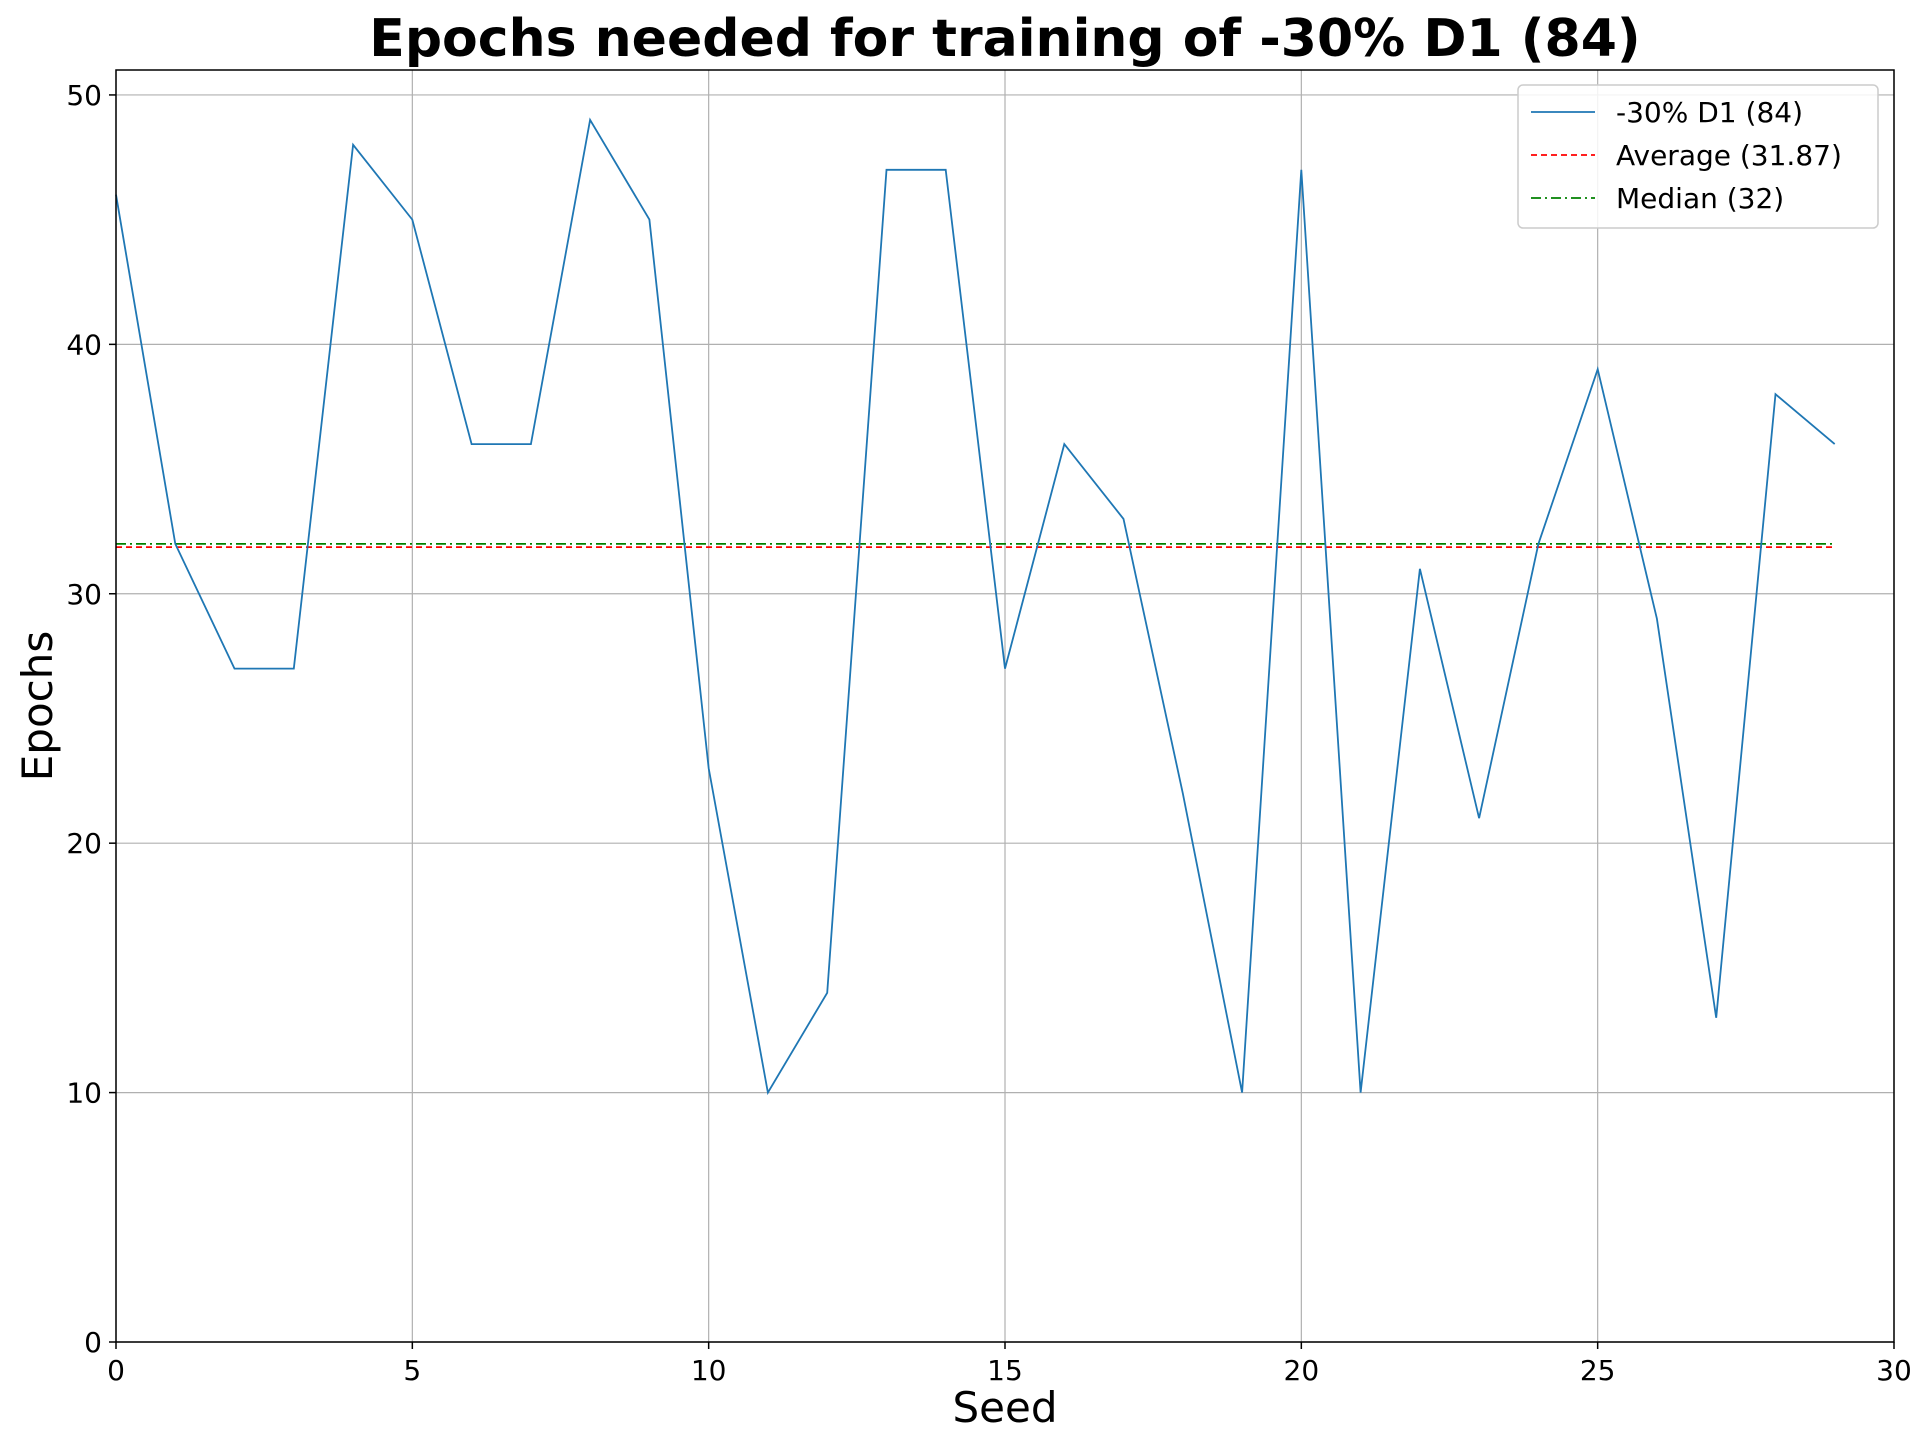  I want to click on y-tick-label: 10, so click(84, 1093).